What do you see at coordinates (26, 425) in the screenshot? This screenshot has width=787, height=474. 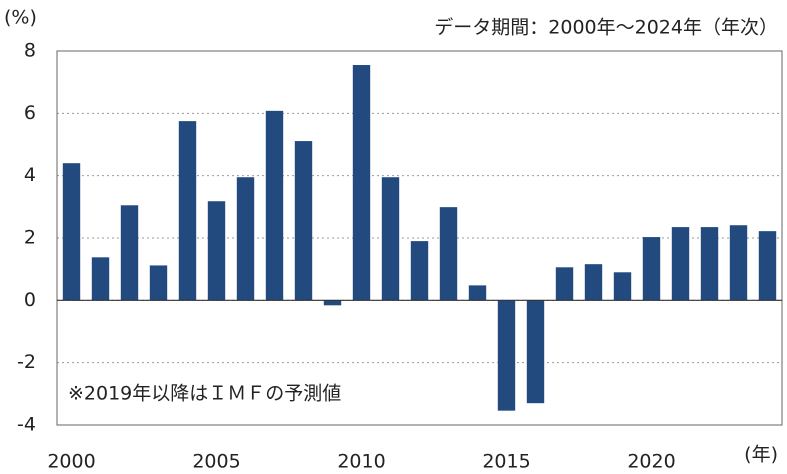 I see `y-tick-label: -4` at bounding box center [26, 425].